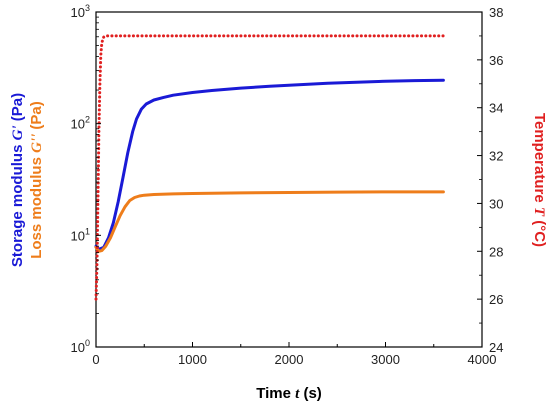  Describe the element at coordinates (289, 359) in the screenshot. I see `x-tick-label: 2000` at that location.